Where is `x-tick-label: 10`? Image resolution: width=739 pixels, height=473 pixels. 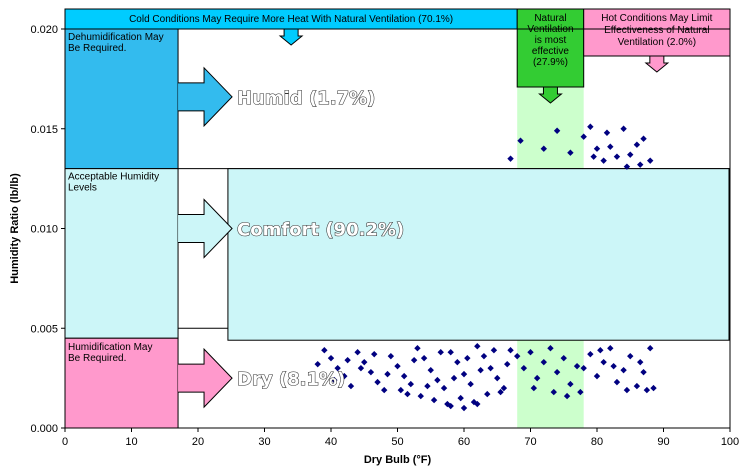
x-tick-label: 10 is located at coordinates (131, 442).